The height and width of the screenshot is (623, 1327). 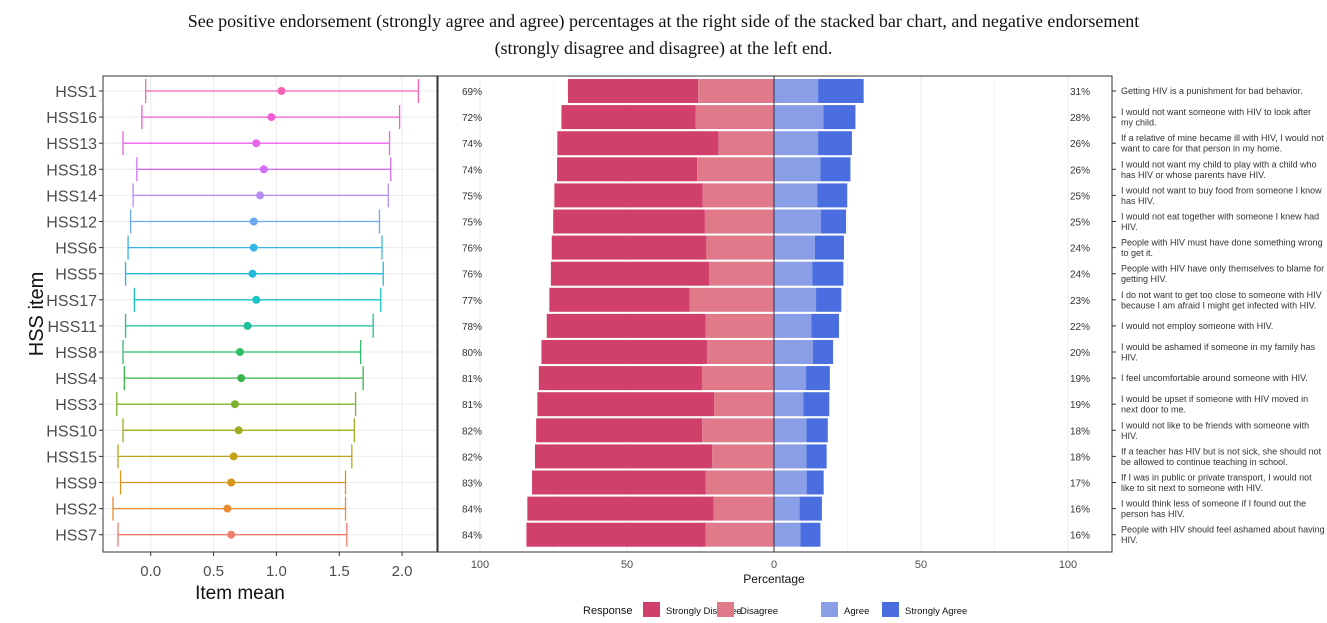 What do you see at coordinates (472, 275) in the screenshot?
I see `negative-percentage-label: 76%` at bounding box center [472, 275].